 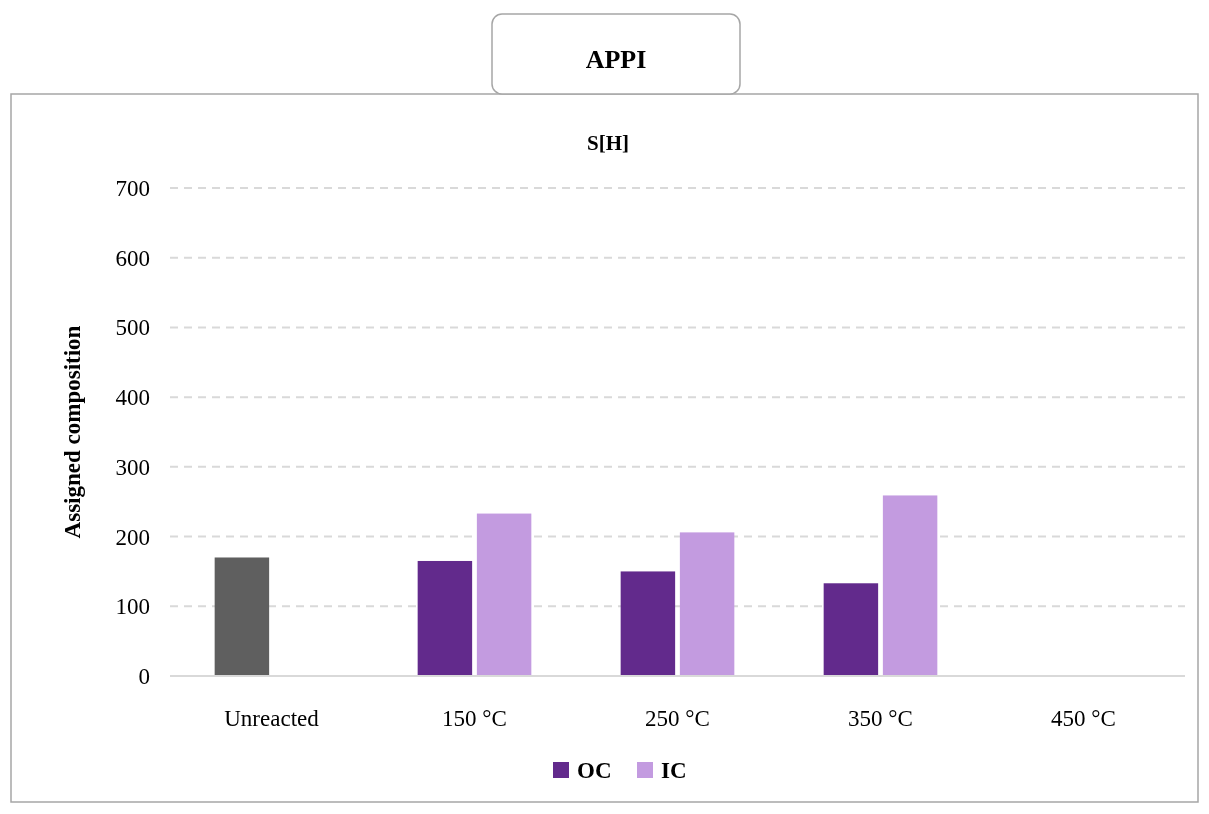 What do you see at coordinates (132, 189) in the screenshot?
I see `y-tick-label: 700` at bounding box center [132, 189].